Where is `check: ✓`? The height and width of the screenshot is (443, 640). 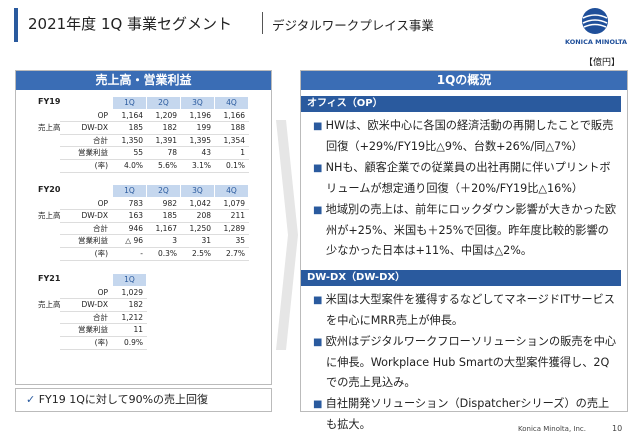
check: ✓ is located at coordinates (32, 399).